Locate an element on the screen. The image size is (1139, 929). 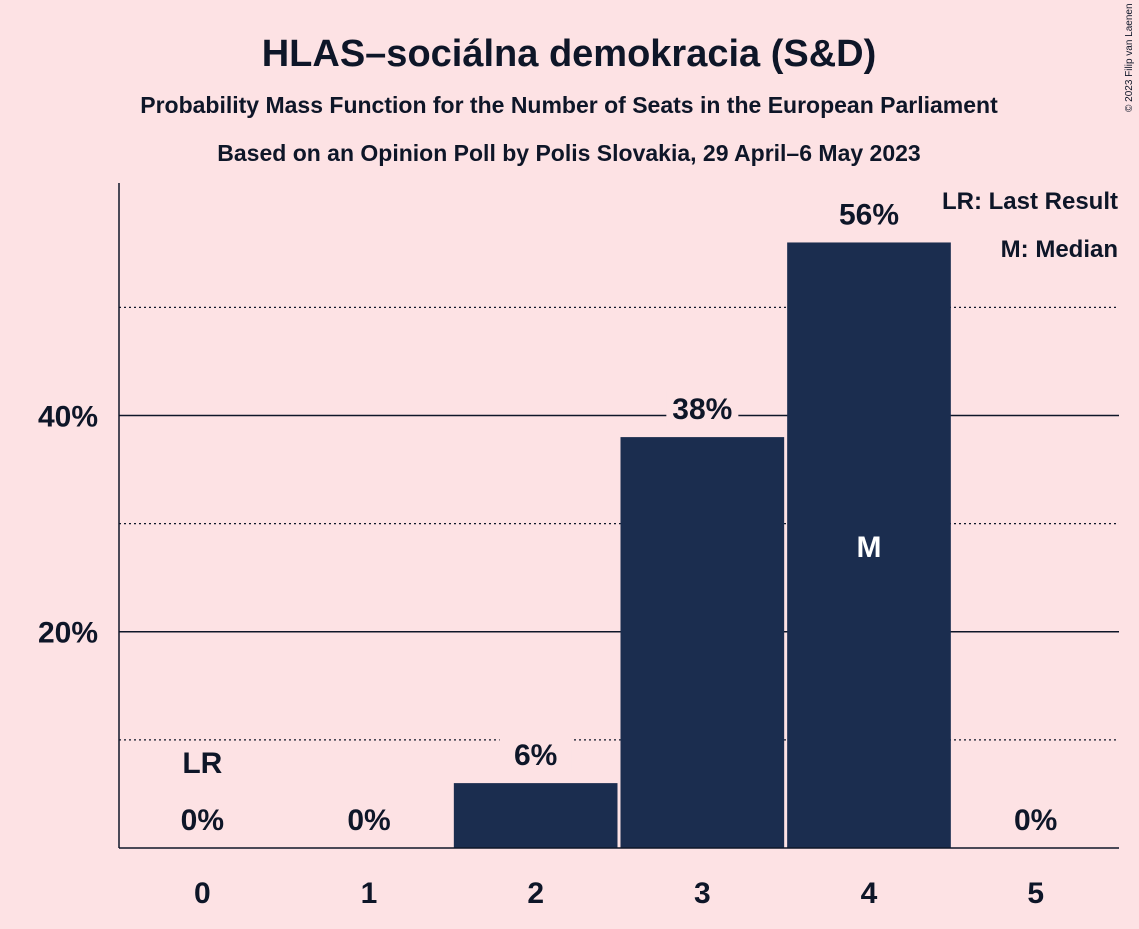
chart-title: HLAS–sociálna demokracia (S&D) is located at coordinates (569, 54).